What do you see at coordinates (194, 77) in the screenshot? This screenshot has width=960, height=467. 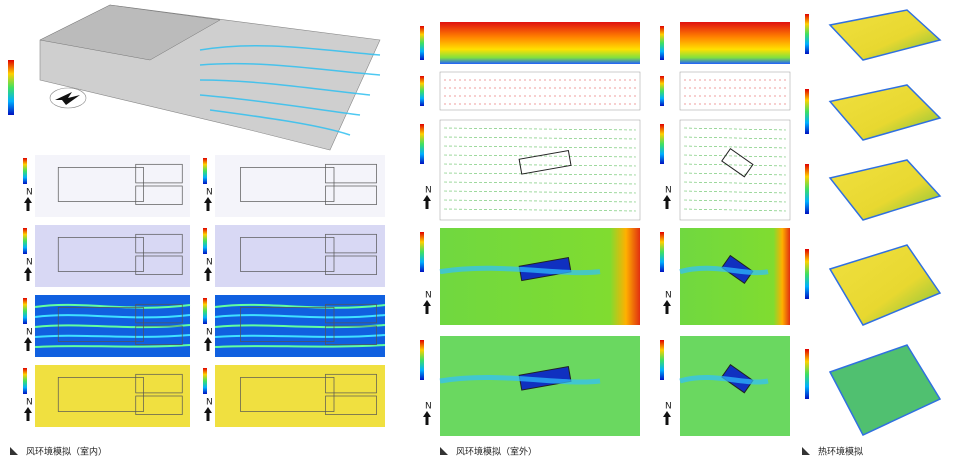 I see `model-3d` at bounding box center [194, 77].